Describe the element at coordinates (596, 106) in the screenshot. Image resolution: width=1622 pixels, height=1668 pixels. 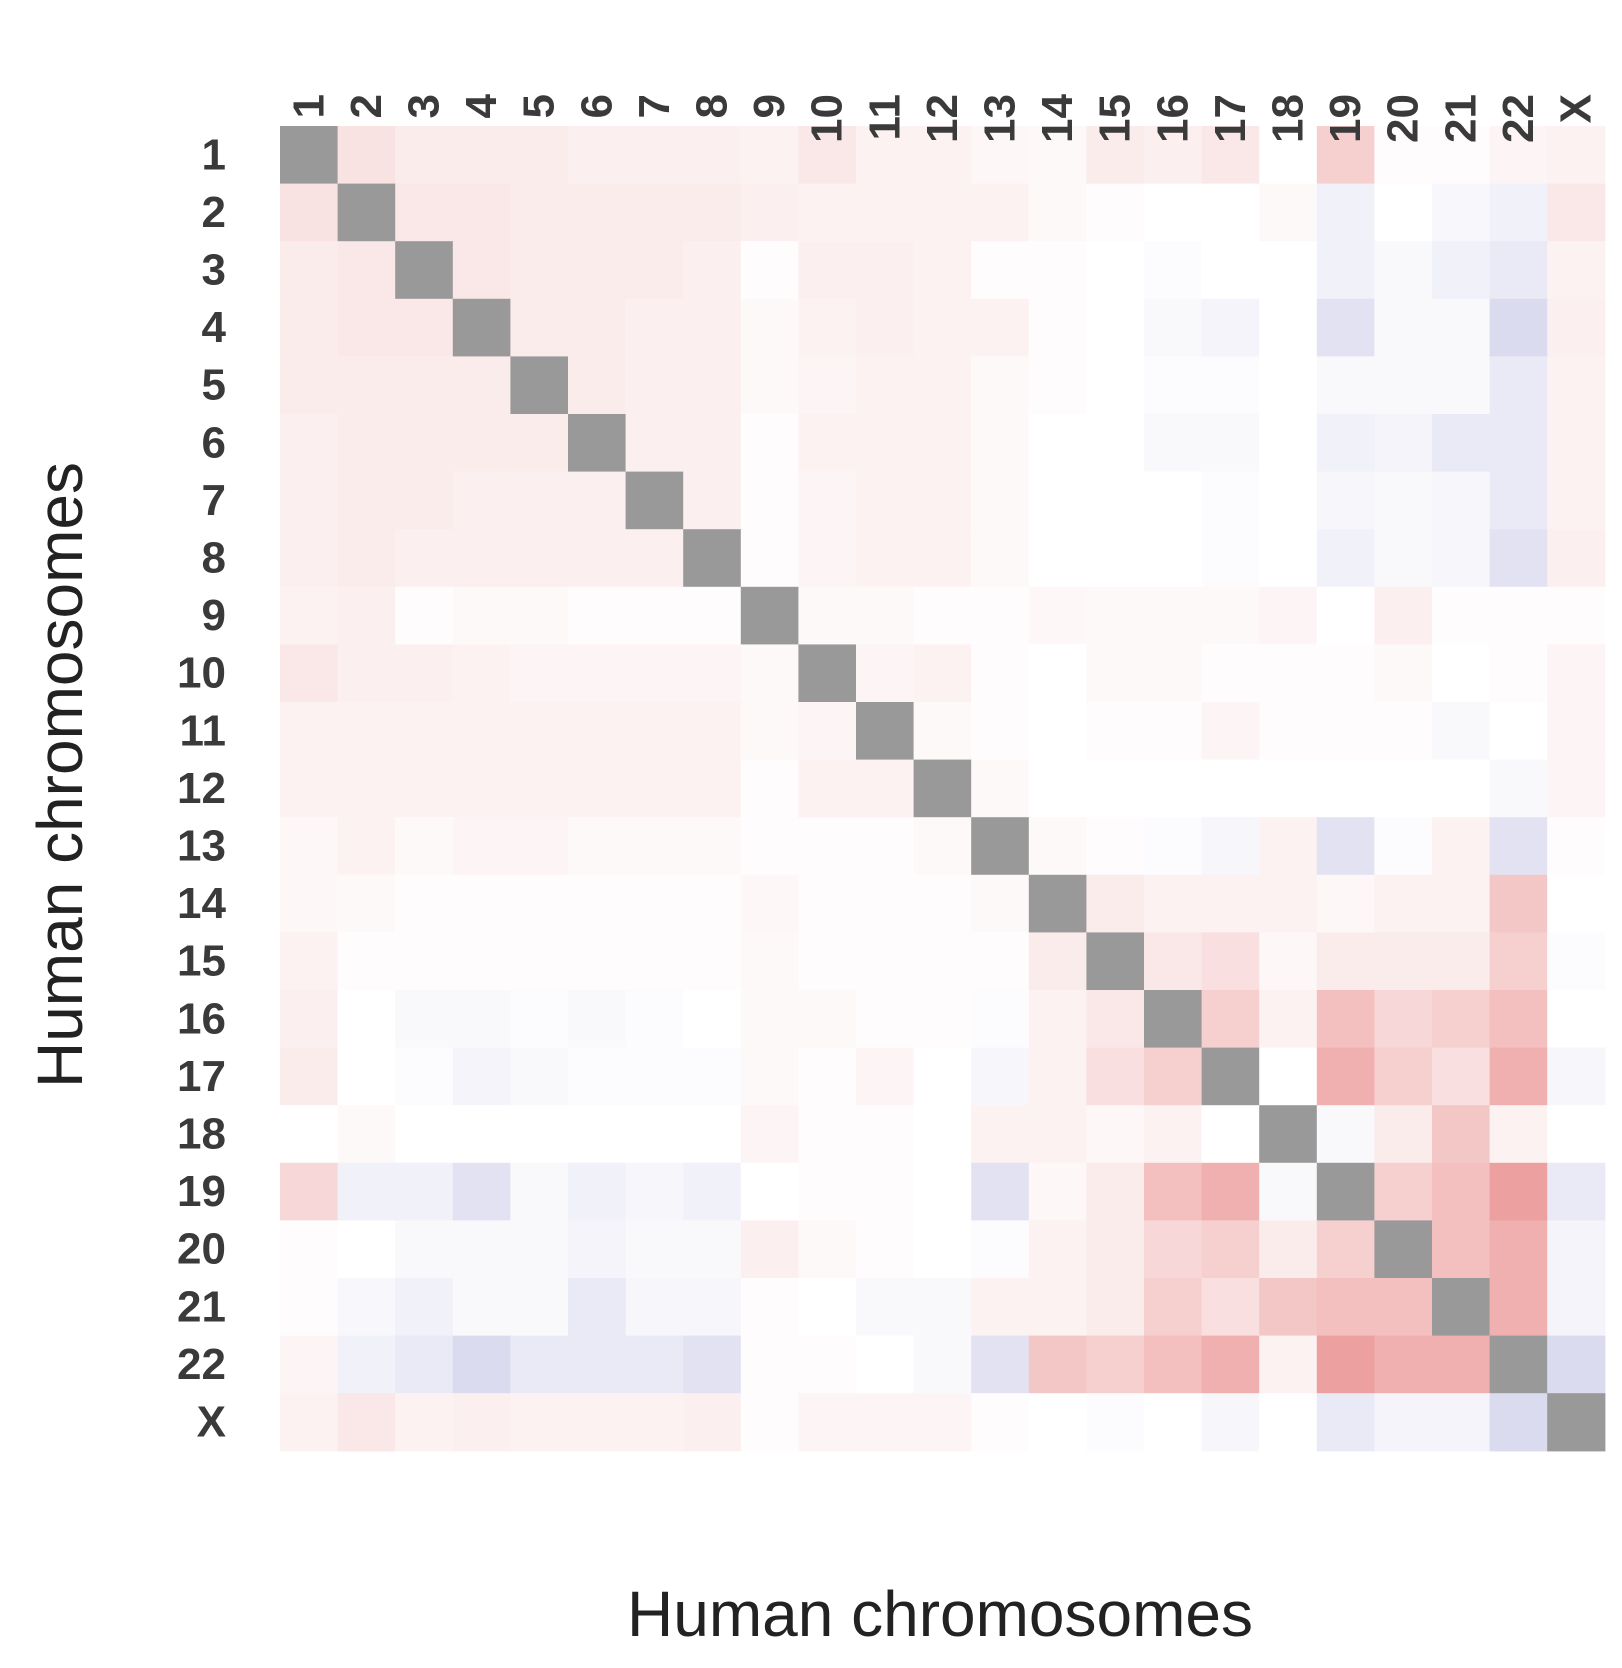
I see `x-tick-label: 6` at that location.